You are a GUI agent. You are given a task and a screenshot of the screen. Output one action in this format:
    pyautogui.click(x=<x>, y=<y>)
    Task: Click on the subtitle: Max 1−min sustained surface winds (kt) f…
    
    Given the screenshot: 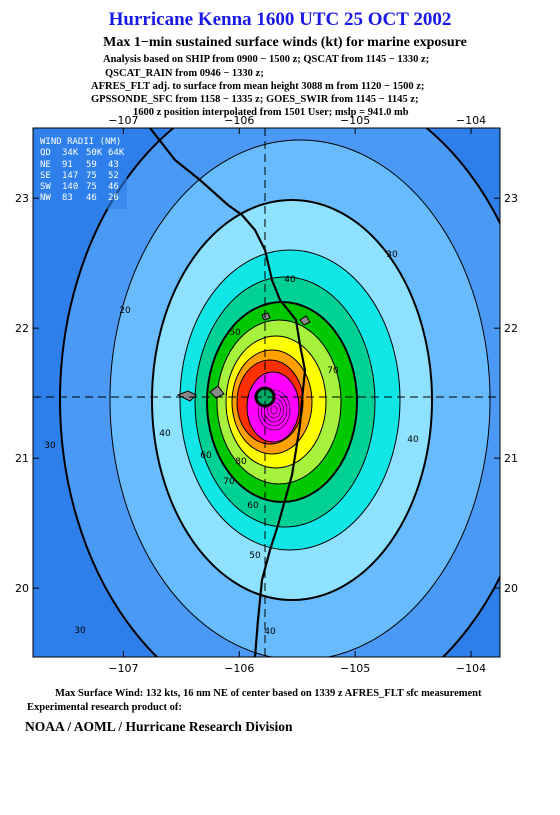 What is the action you would take?
    pyautogui.click(x=285, y=42)
    